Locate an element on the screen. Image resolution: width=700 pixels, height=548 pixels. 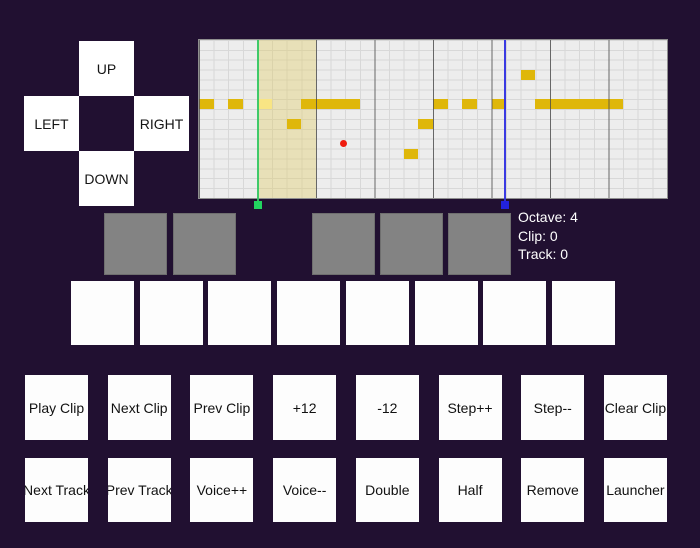
minus-12-button: -12 is located at coordinates (387, 407).